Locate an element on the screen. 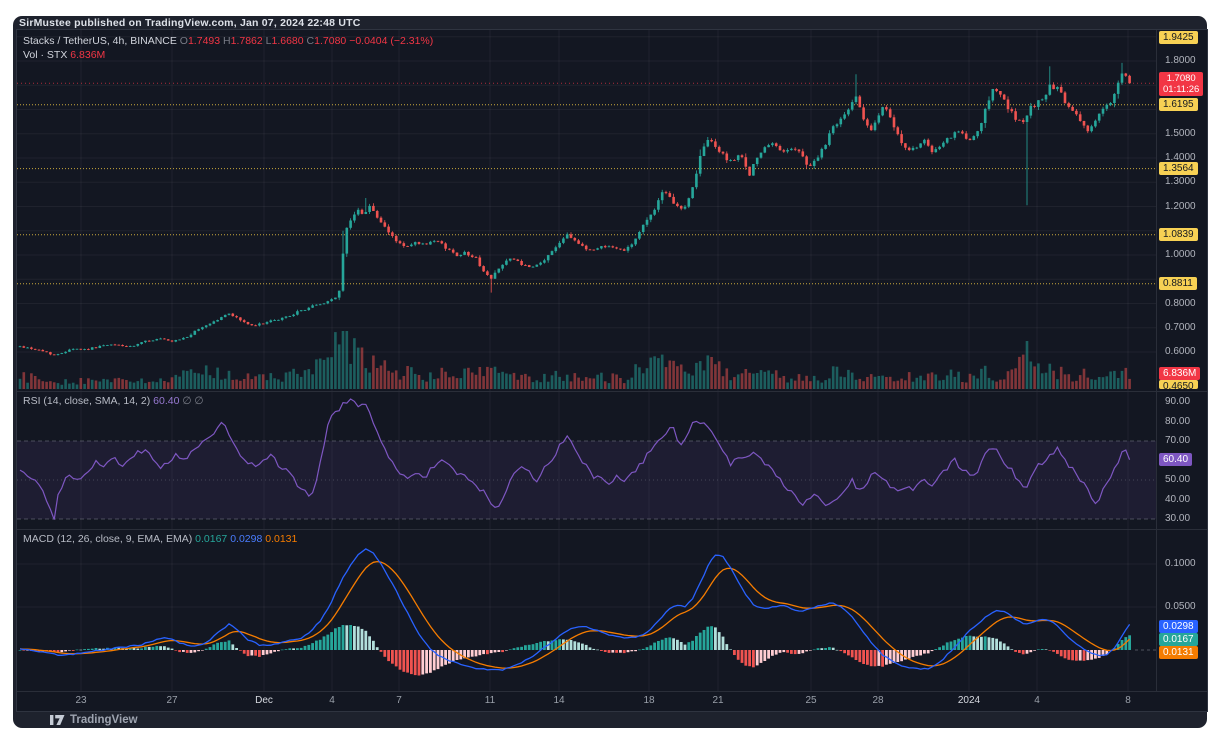  macd-hist-value: 0.0167 is located at coordinates (211, 539).